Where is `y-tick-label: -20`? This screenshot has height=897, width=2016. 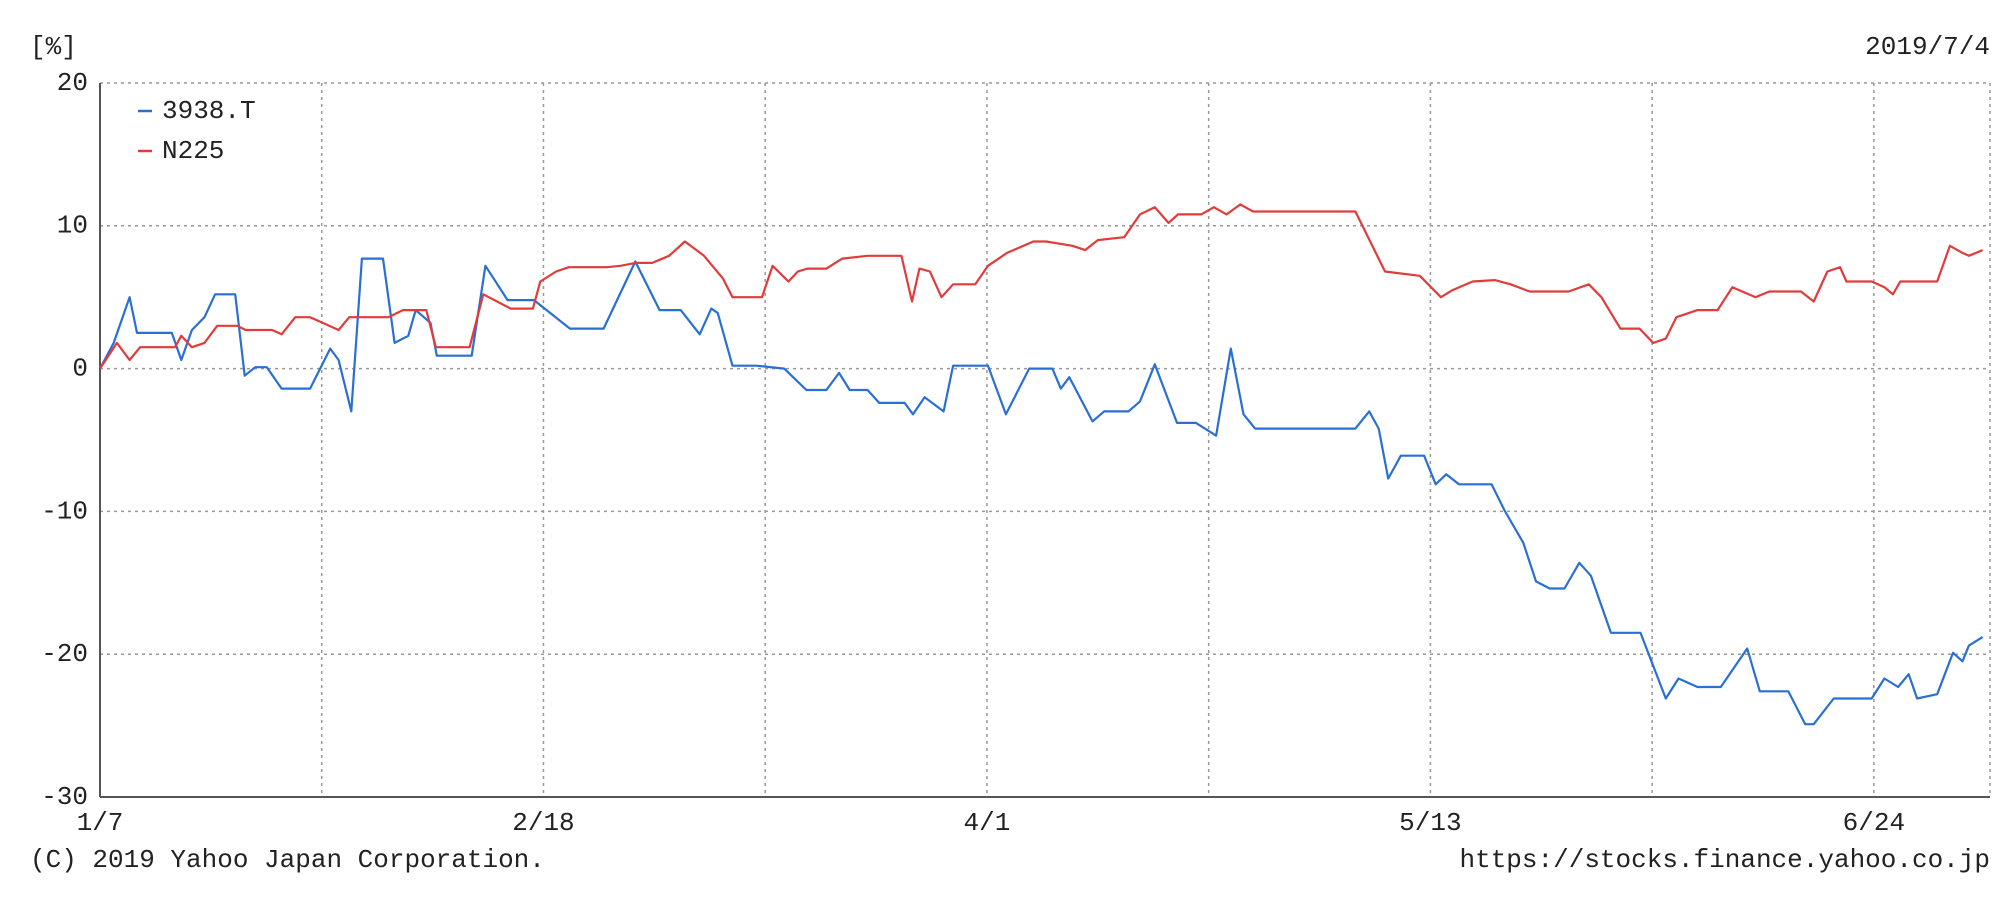
y-tick-label: -20 is located at coordinates (64, 654).